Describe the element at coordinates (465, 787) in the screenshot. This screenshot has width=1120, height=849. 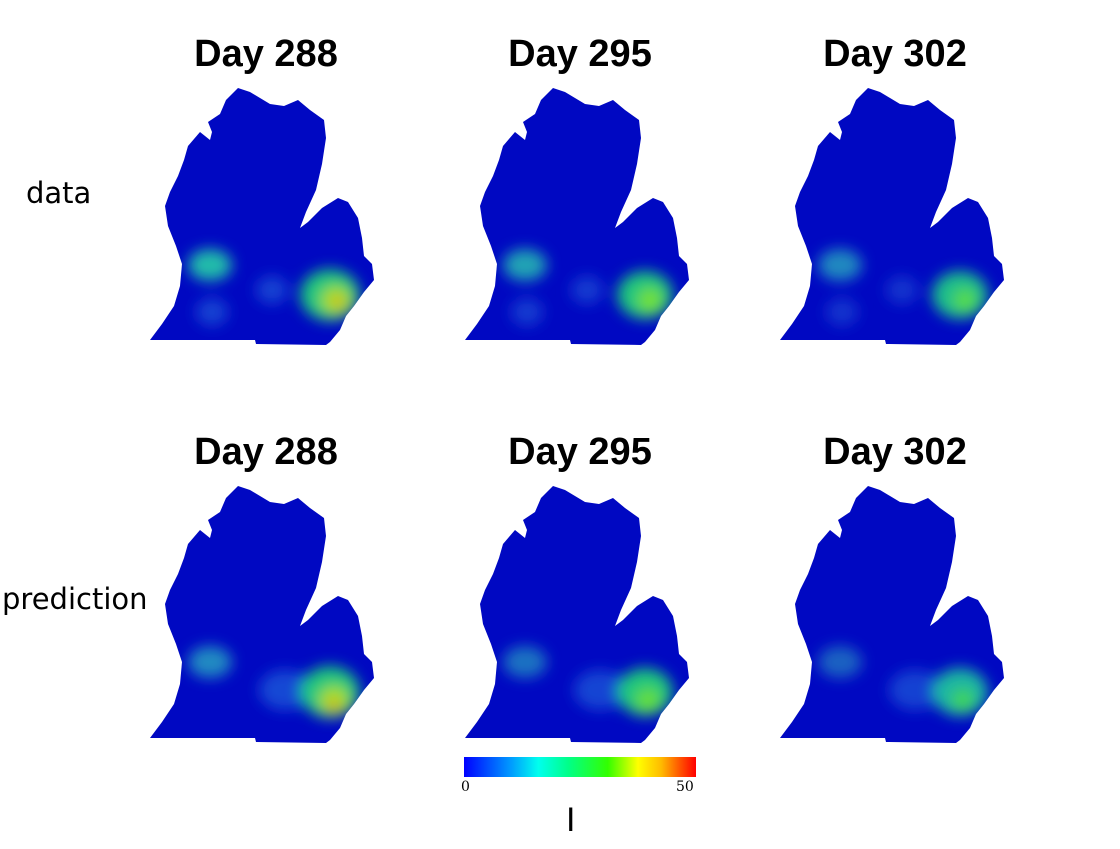
I see `colorbar-min-label: 0` at that location.